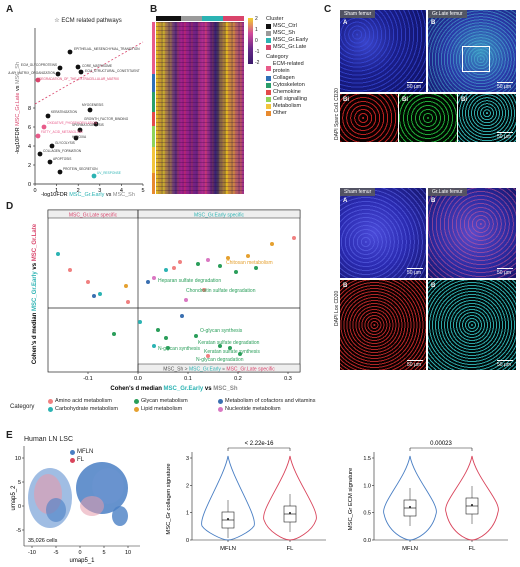  I want to click on panel-a-point-label: OXIDATIVE_PHOSPHORYLATION, so click(72, 123).